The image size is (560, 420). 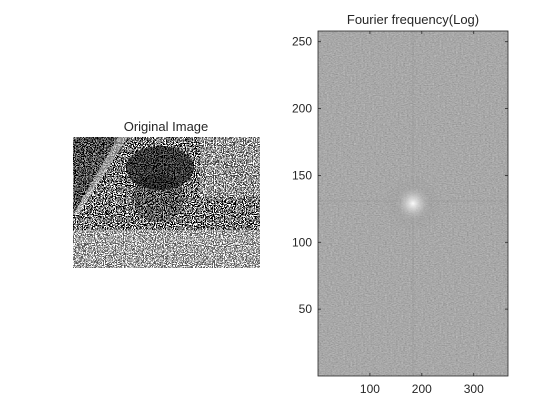 What do you see at coordinates (413, 19) in the screenshot?
I see `fourier-title: Fourier frequency(Log)` at bounding box center [413, 19].